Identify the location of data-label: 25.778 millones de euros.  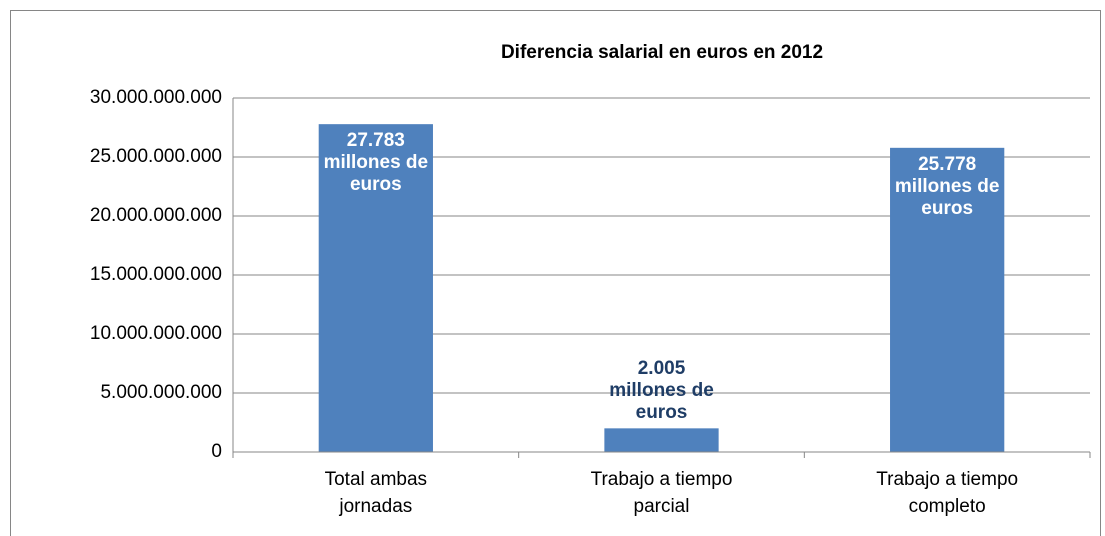
(947, 186).